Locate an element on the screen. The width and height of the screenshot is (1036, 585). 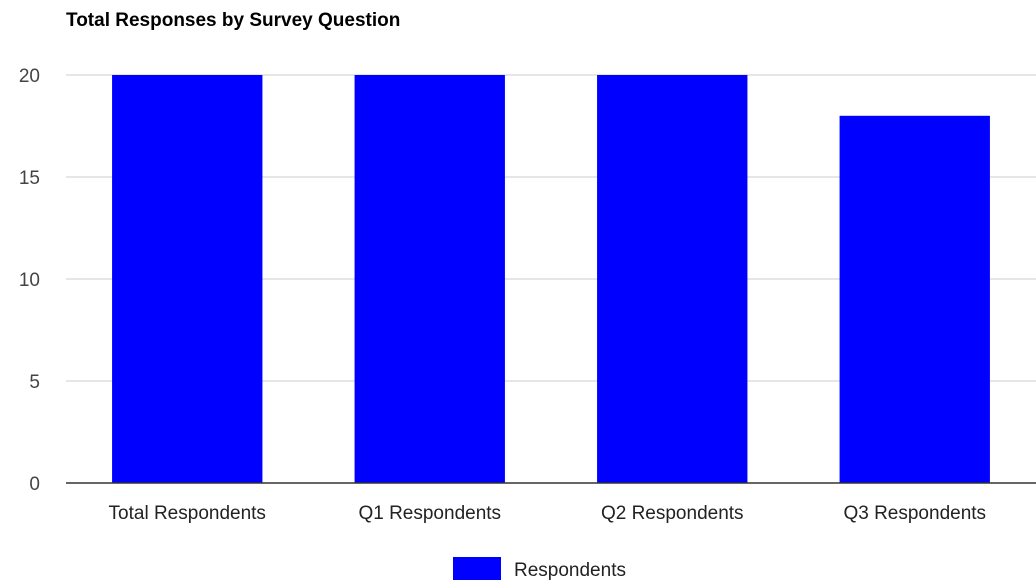
y-axis-ticks: 0 5 10 15 20 is located at coordinates (29, 280).